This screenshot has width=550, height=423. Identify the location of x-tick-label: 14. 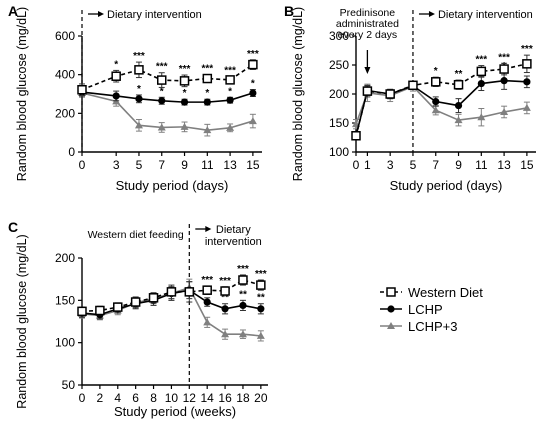
(208, 398).